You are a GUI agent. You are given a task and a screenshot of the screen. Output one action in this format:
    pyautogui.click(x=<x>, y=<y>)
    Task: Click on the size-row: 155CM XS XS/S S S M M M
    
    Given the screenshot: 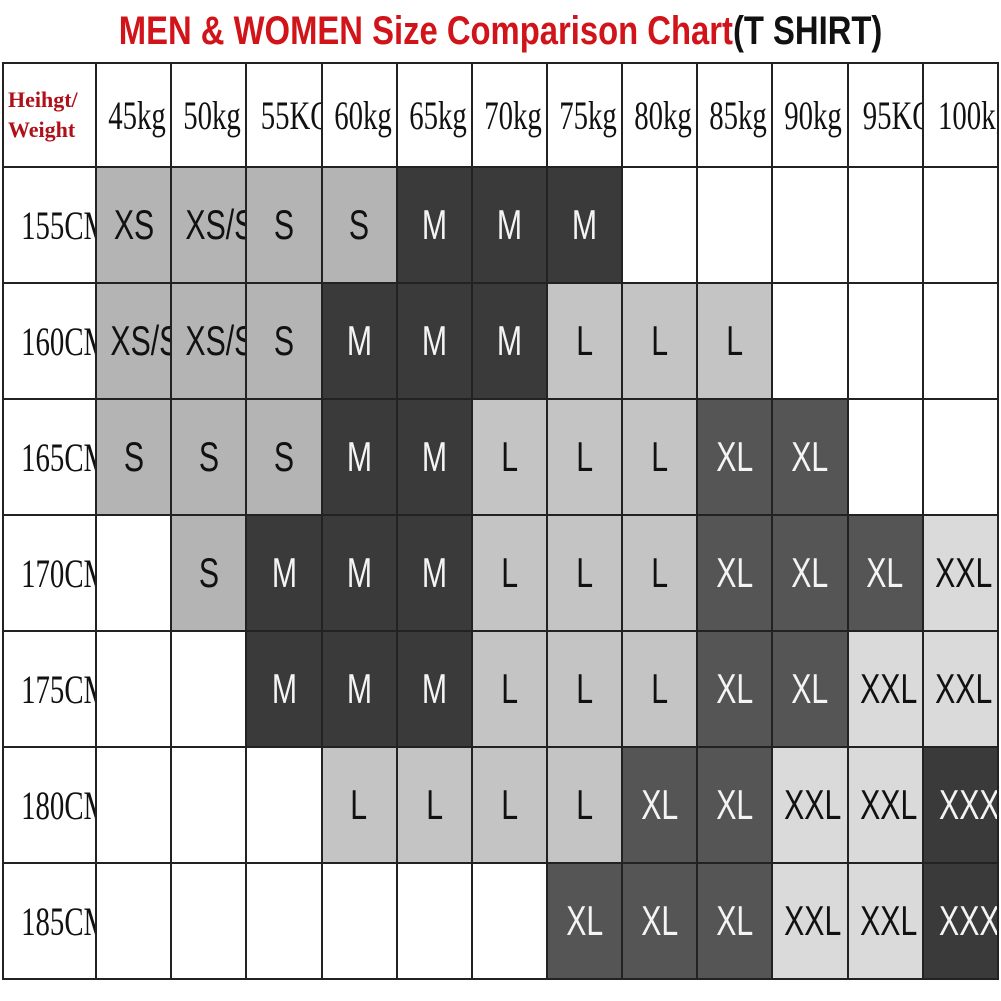 What is the action you would take?
    pyautogui.click(x=500, y=225)
    